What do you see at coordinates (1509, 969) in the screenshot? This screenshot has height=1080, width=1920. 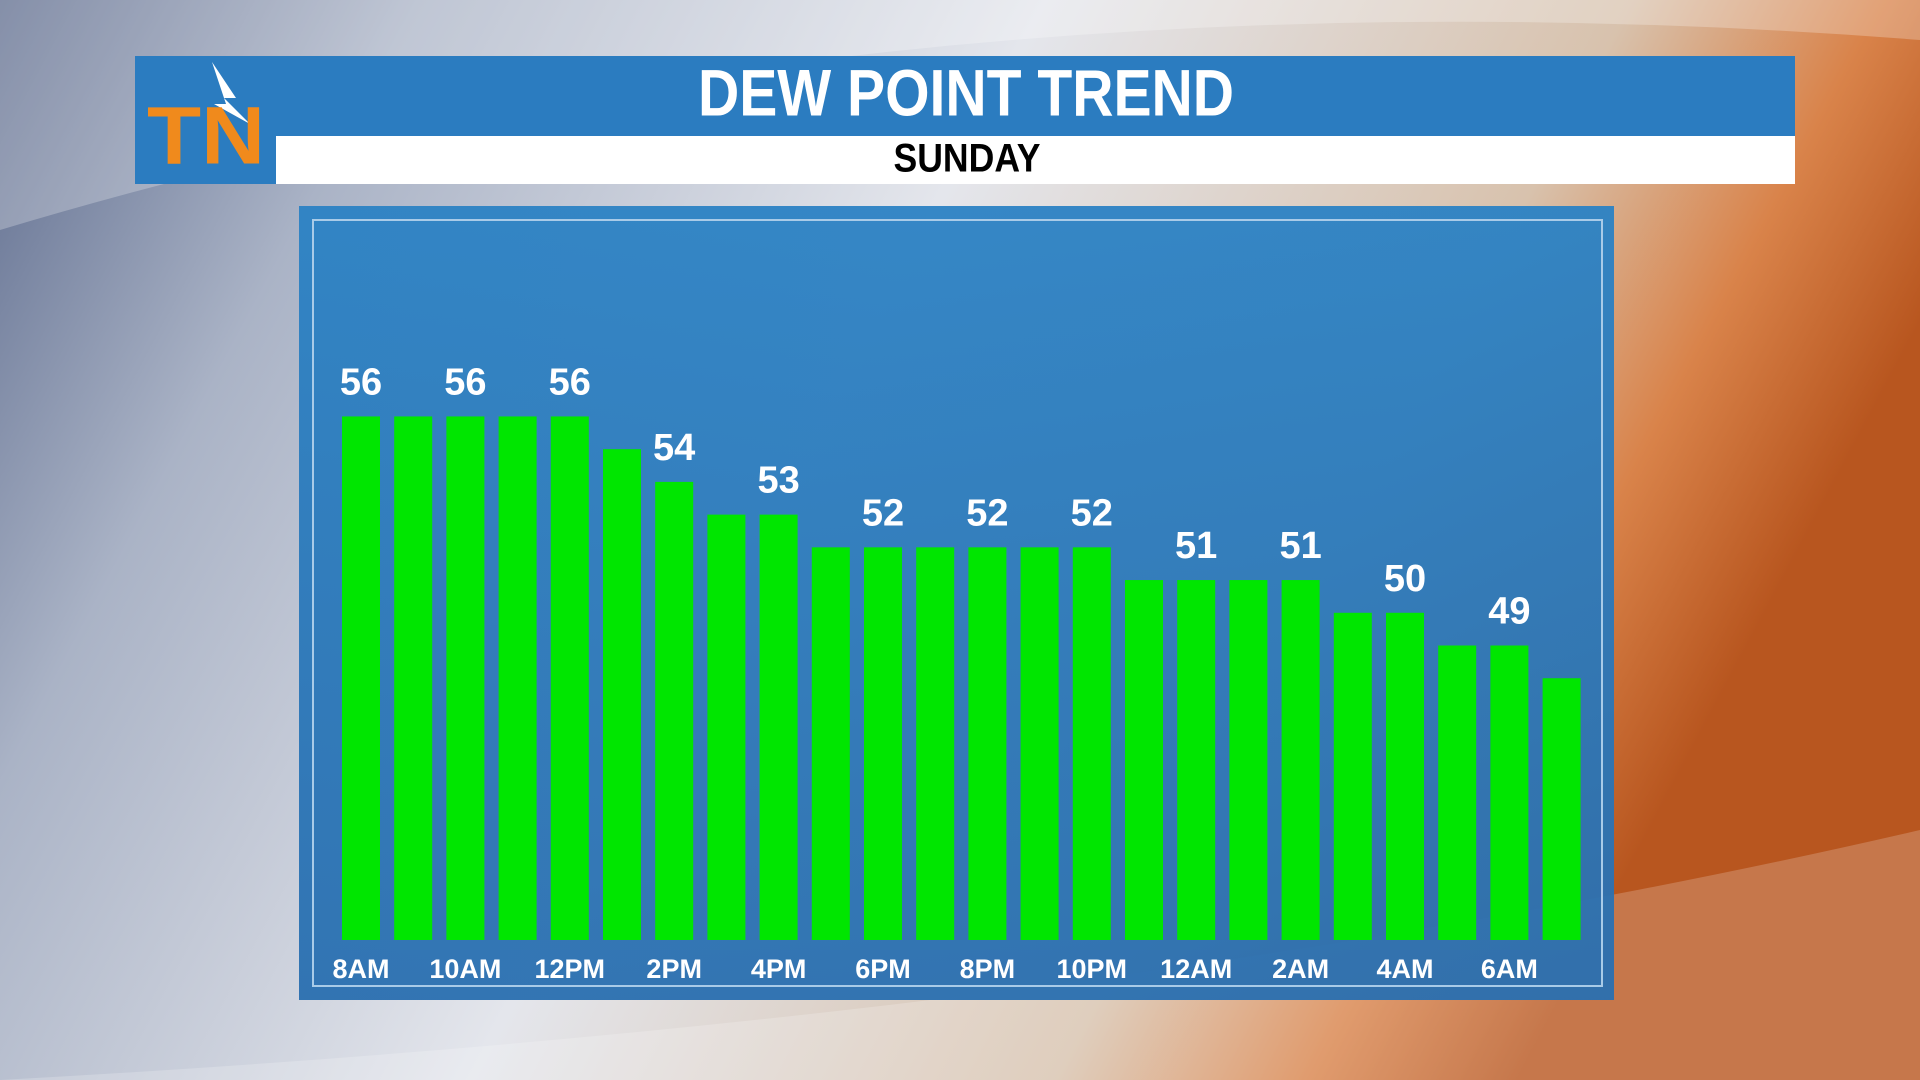 I see `x-tick-label: 6AM` at bounding box center [1509, 969].